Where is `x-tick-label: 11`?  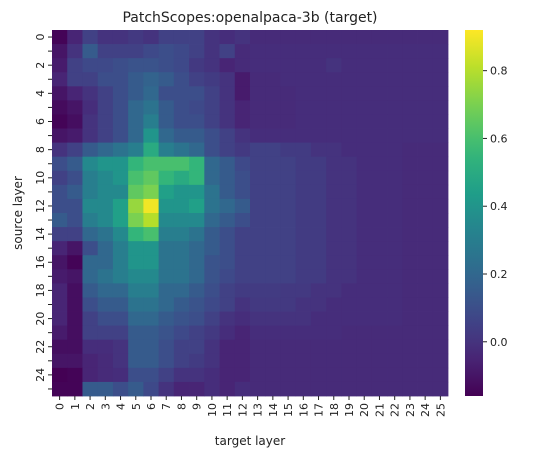
x-tick-label: 11 is located at coordinates (227, 410).